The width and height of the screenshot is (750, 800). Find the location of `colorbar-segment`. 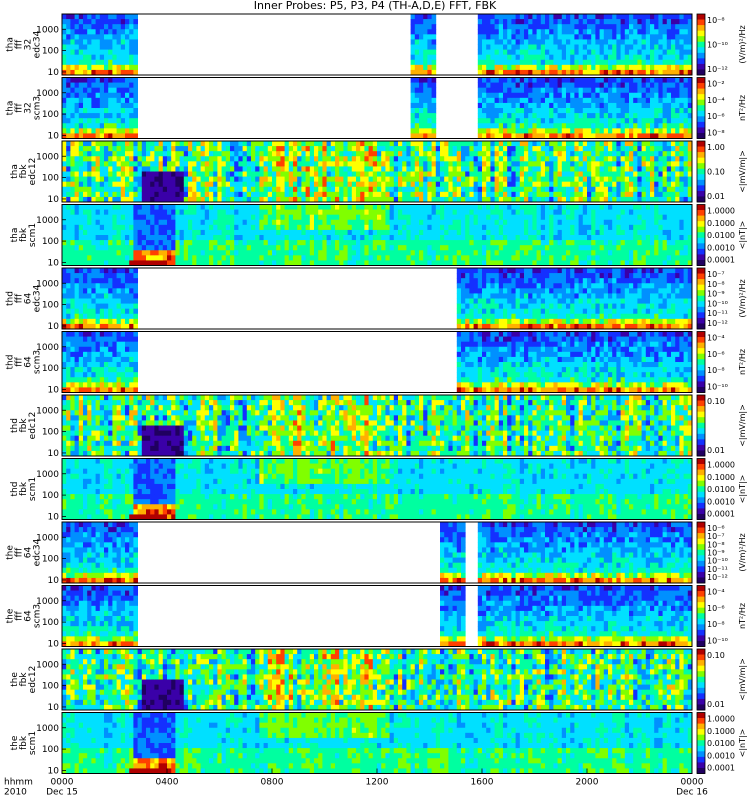

colorbar-segment is located at coordinates (701, 166).